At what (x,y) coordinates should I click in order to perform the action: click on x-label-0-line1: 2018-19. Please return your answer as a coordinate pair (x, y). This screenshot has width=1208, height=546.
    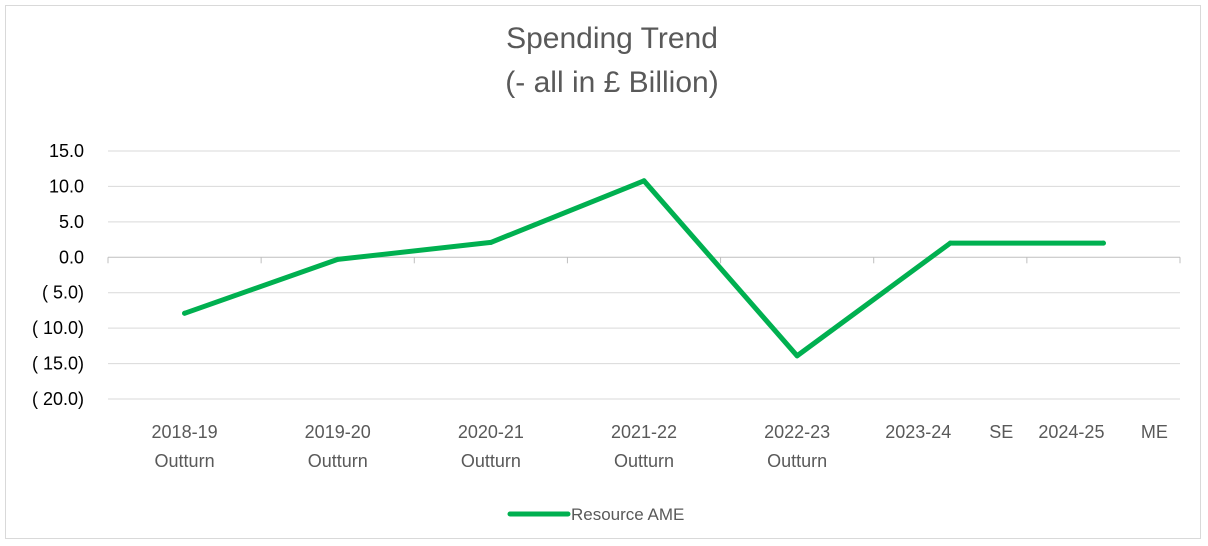
    Looking at the image, I should click on (185, 432).